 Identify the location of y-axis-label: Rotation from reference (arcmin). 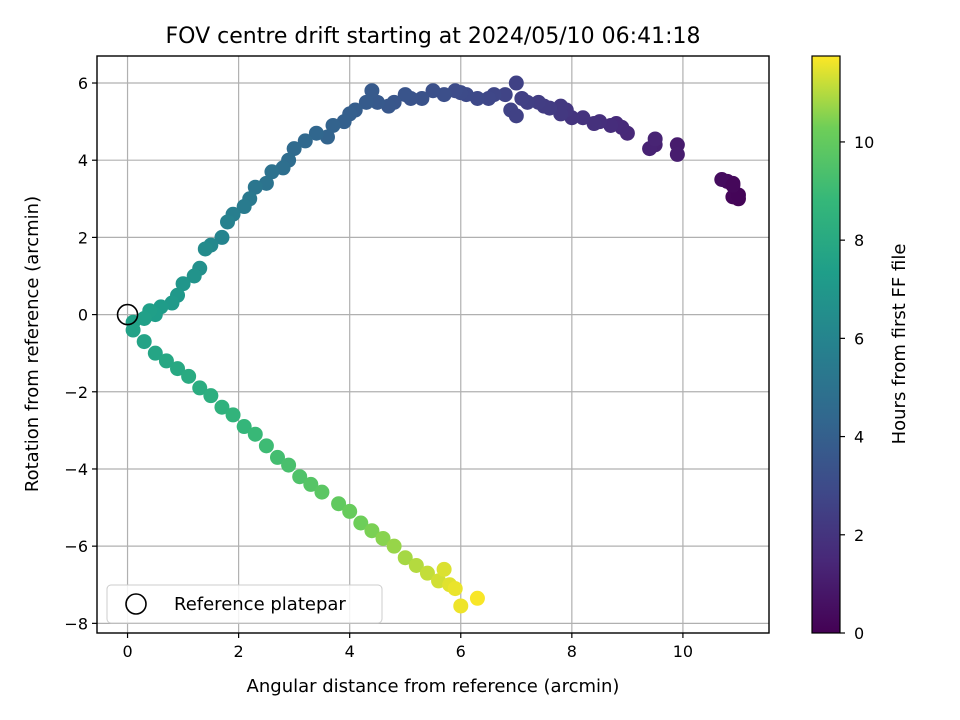
(32, 344).